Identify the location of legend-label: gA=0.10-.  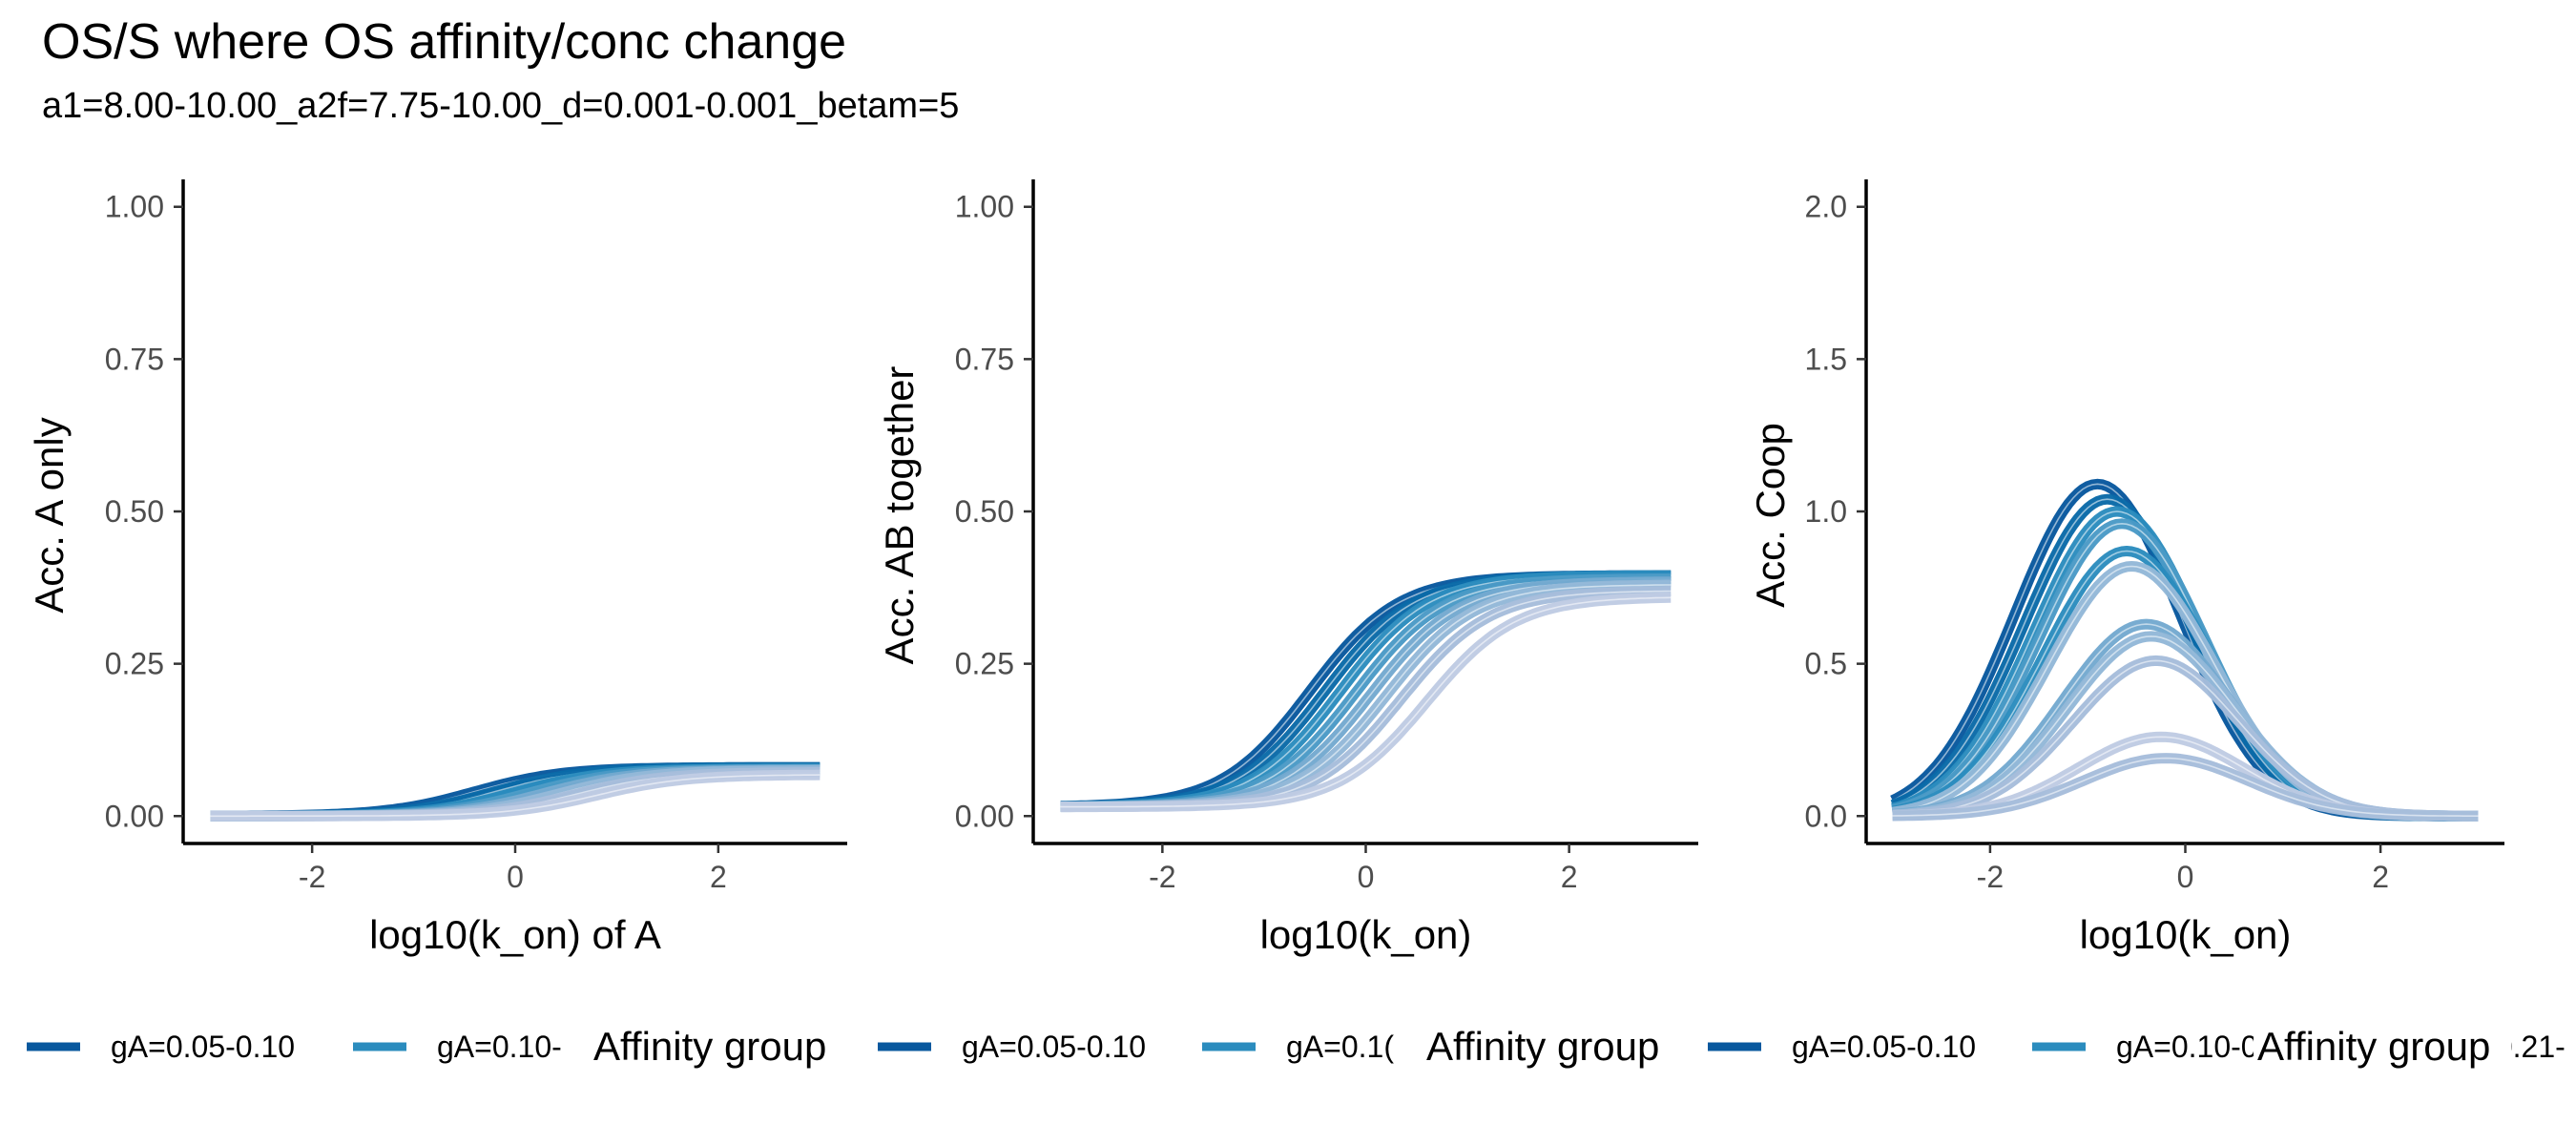
(499, 1047).